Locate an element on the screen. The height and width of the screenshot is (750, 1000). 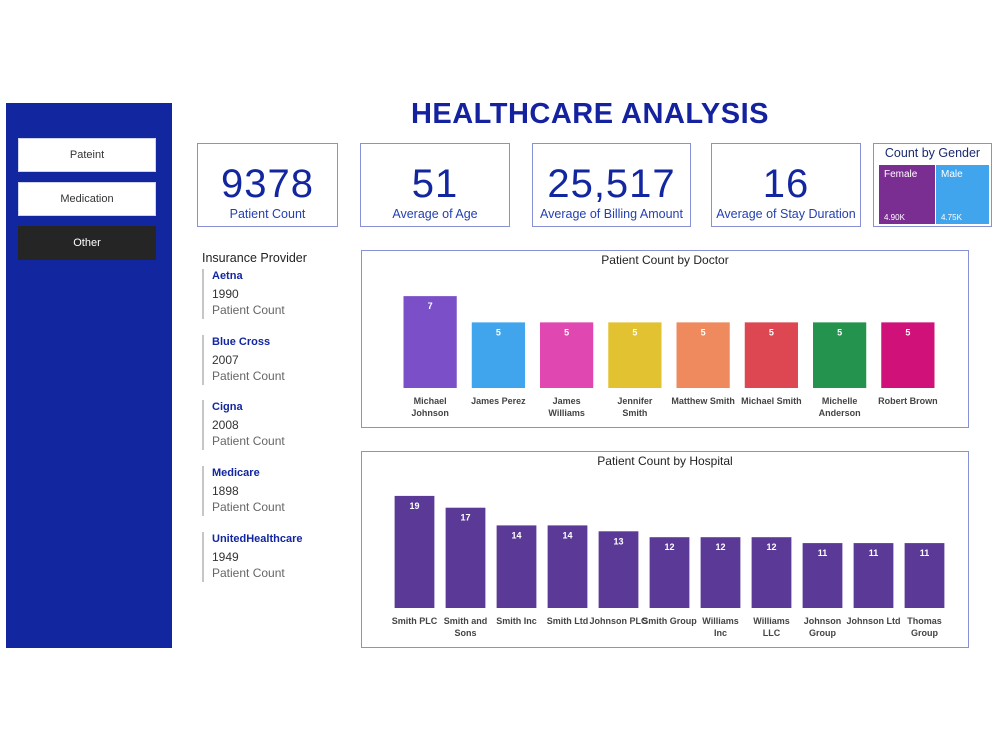
data-label-robert-brown: 5 is located at coordinates (907, 332).